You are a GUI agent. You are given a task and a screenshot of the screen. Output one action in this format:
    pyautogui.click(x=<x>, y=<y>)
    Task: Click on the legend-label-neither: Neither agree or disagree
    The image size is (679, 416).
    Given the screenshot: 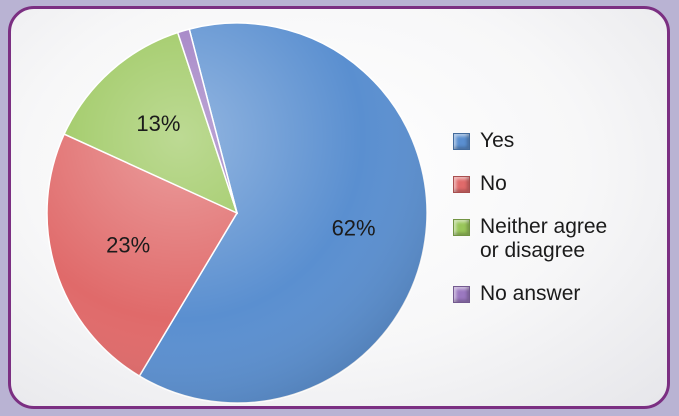 What is the action you would take?
    pyautogui.click(x=544, y=238)
    